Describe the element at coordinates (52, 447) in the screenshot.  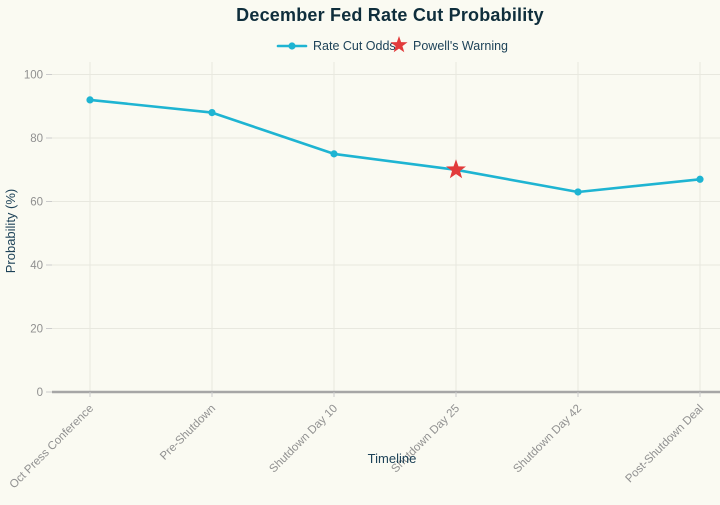
I see `x-tick-label: Oct Press Conference` at that location.